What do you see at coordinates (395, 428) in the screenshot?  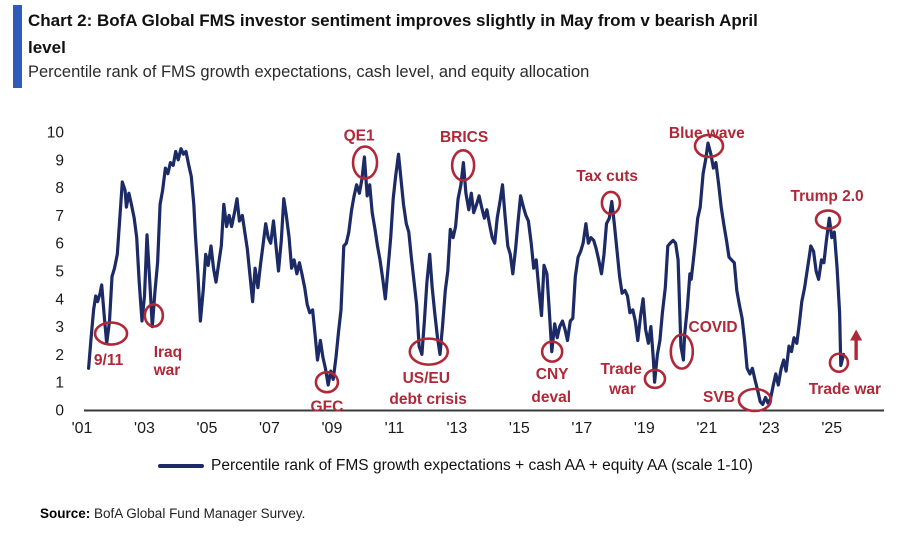 I see `x-tick-label: '11` at bounding box center [395, 428].